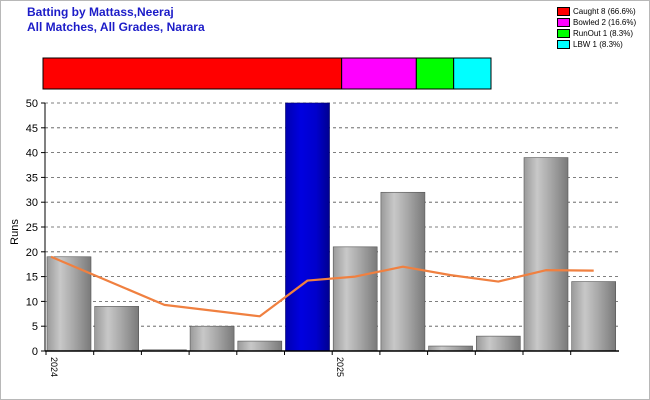 The width and height of the screenshot is (650, 400). What do you see at coordinates (32, 129) in the screenshot?
I see `y-tick-label-45: 45` at bounding box center [32, 129].